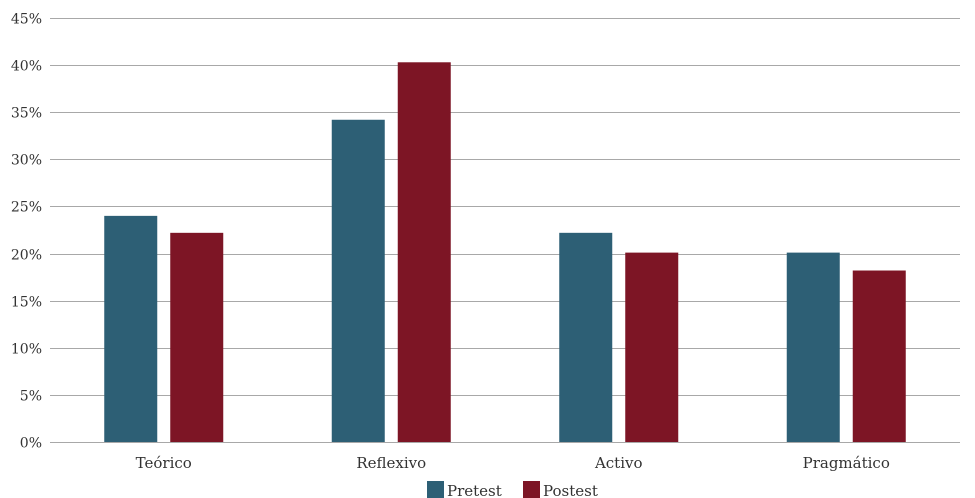 This screenshot has height=498, width=975. I want to click on legend-swatch-postest, so click(531, 489).